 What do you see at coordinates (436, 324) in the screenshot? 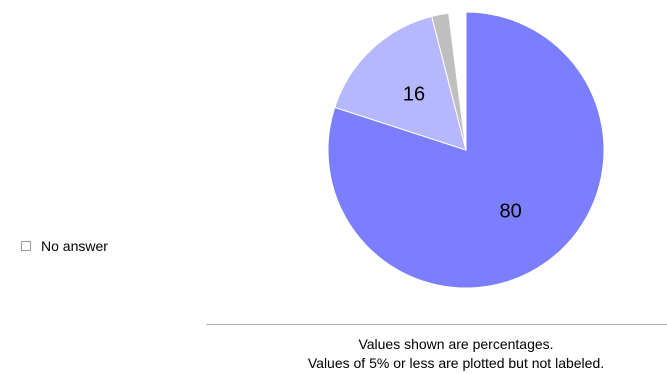
I see `divider-line` at bounding box center [436, 324].